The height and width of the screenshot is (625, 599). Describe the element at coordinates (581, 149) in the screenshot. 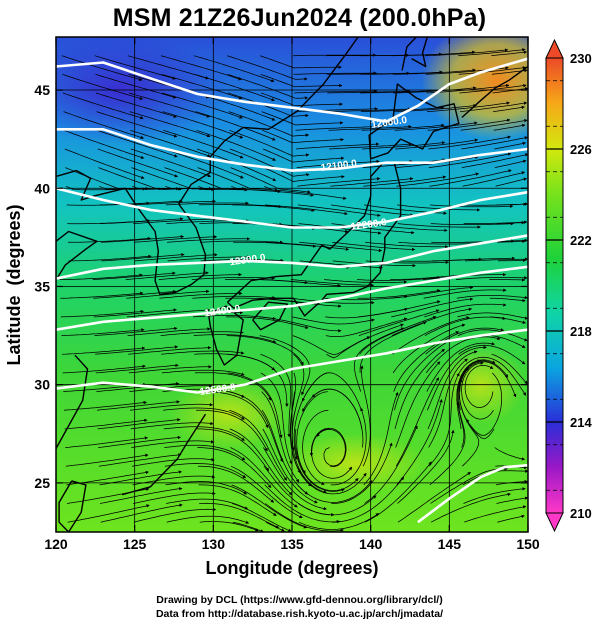

I see `colorbar-tick-label: 226` at that location.